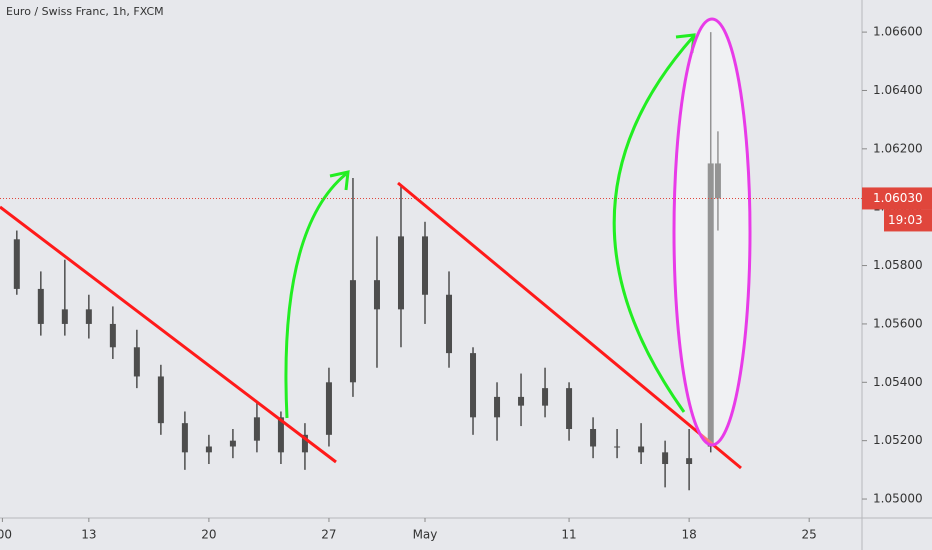  What do you see at coordinates (208, 535) in the screenshot?
I see `x-tick-label: 20` at bounding box center [208, 535].